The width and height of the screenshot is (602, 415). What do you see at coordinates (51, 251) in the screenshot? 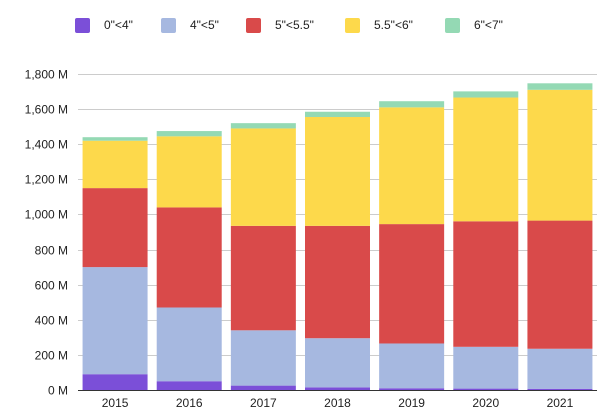
I see `y-tick-label: 800 M` at bounding box center [51, 251].